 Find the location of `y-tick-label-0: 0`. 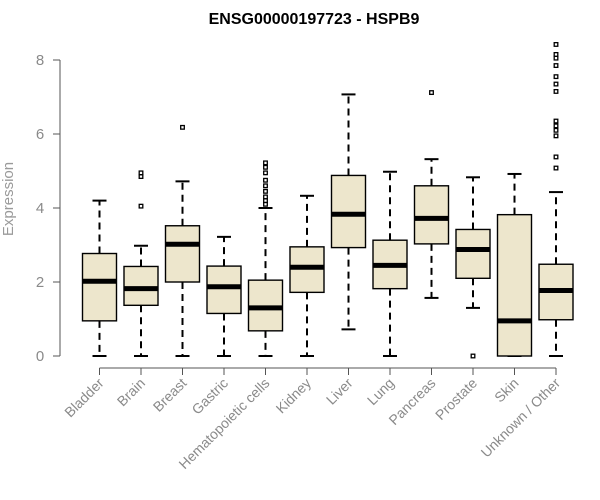

y-tick-label-0: 0 is located at coordinates (40, 356).